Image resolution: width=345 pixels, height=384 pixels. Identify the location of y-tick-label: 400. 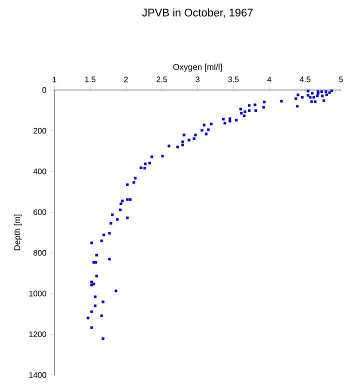
(39, 171).